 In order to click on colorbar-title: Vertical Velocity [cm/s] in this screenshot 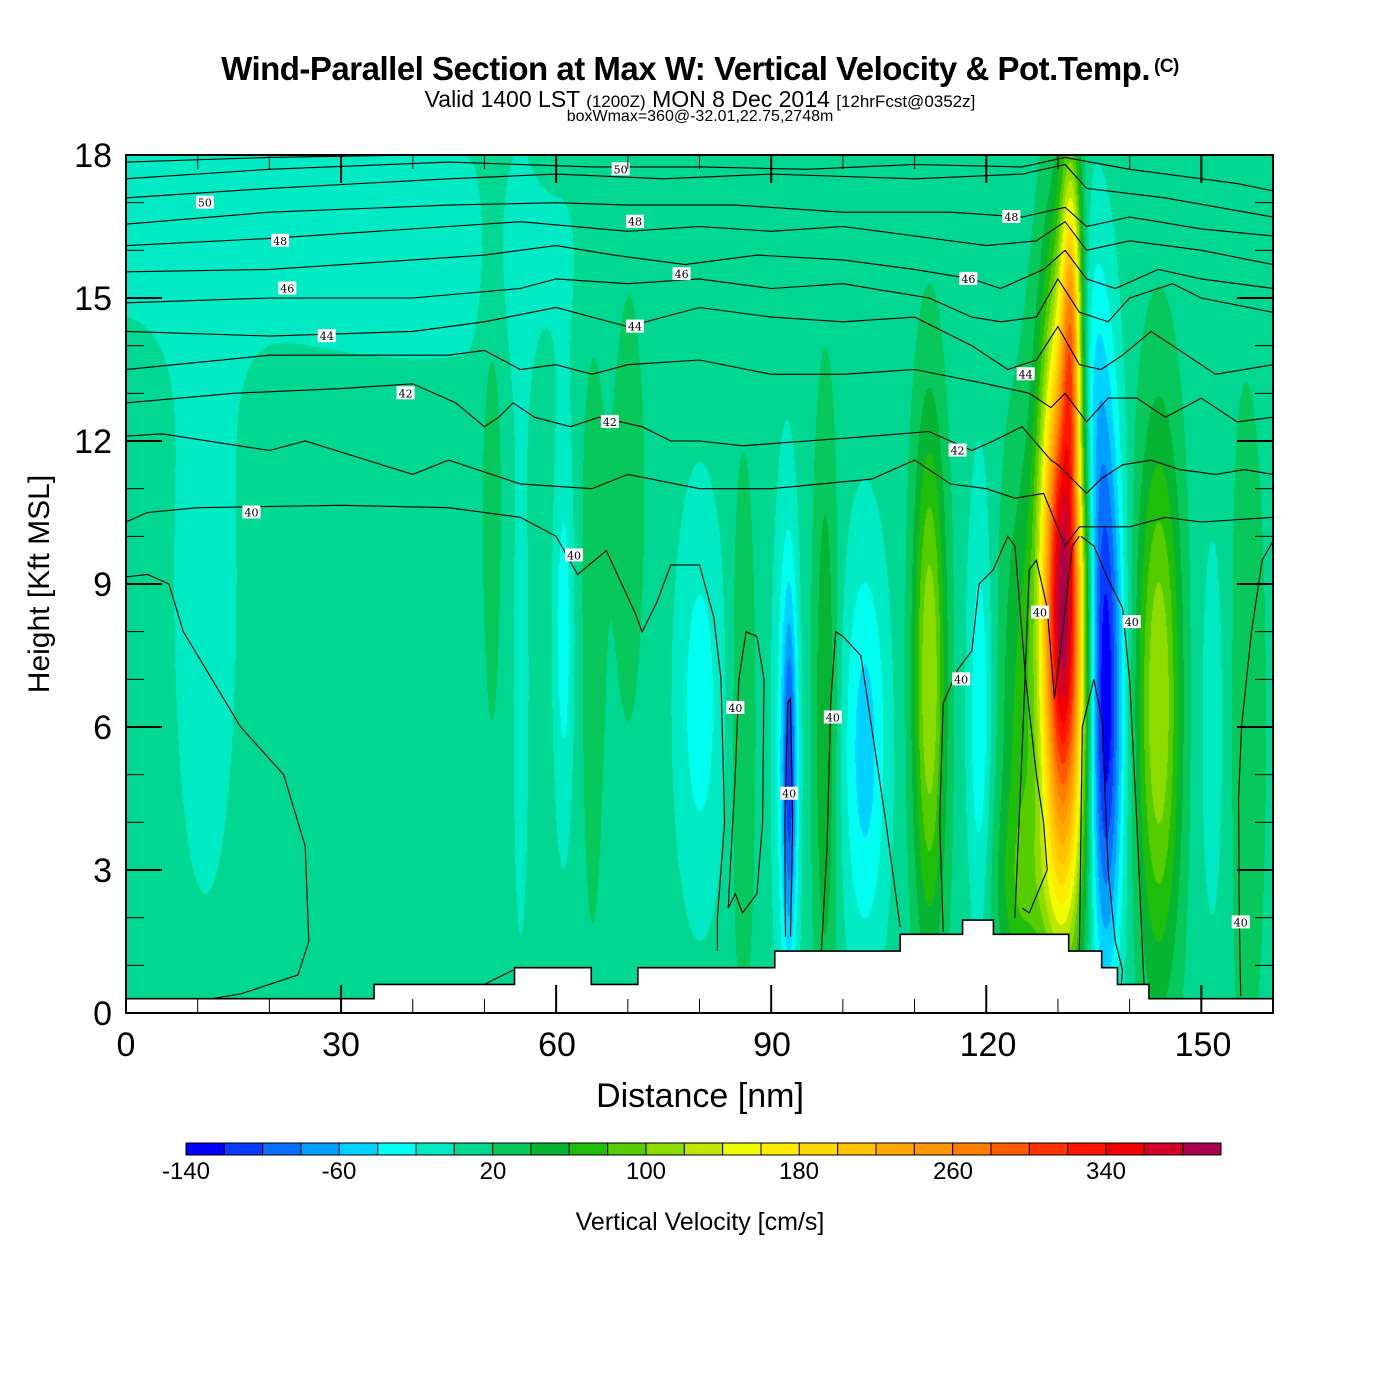, I will do `click(700, 1222)`.